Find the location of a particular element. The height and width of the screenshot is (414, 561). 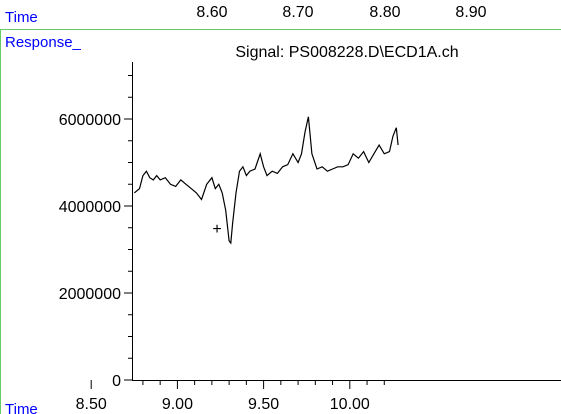

signal-trace-line is located at coordinates (266, 180).